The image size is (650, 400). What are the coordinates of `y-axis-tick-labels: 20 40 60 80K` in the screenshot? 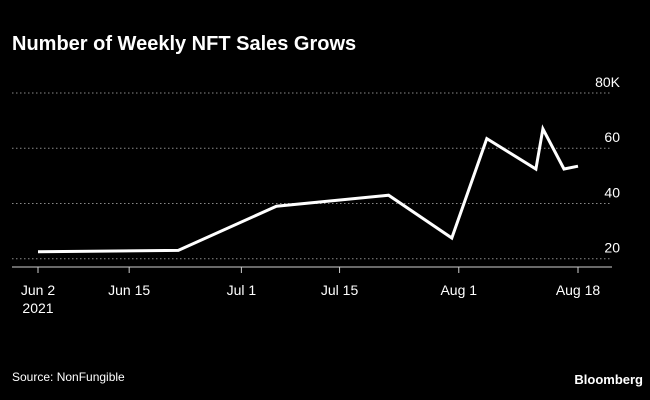 It's located at (608, 165).